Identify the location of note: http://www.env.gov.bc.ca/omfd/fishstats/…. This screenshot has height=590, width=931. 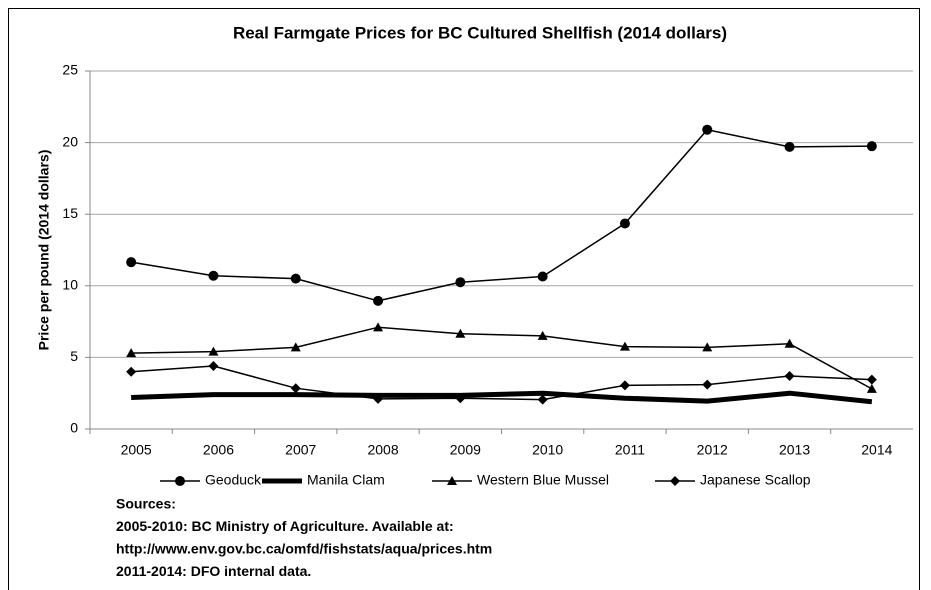
(304, 549).